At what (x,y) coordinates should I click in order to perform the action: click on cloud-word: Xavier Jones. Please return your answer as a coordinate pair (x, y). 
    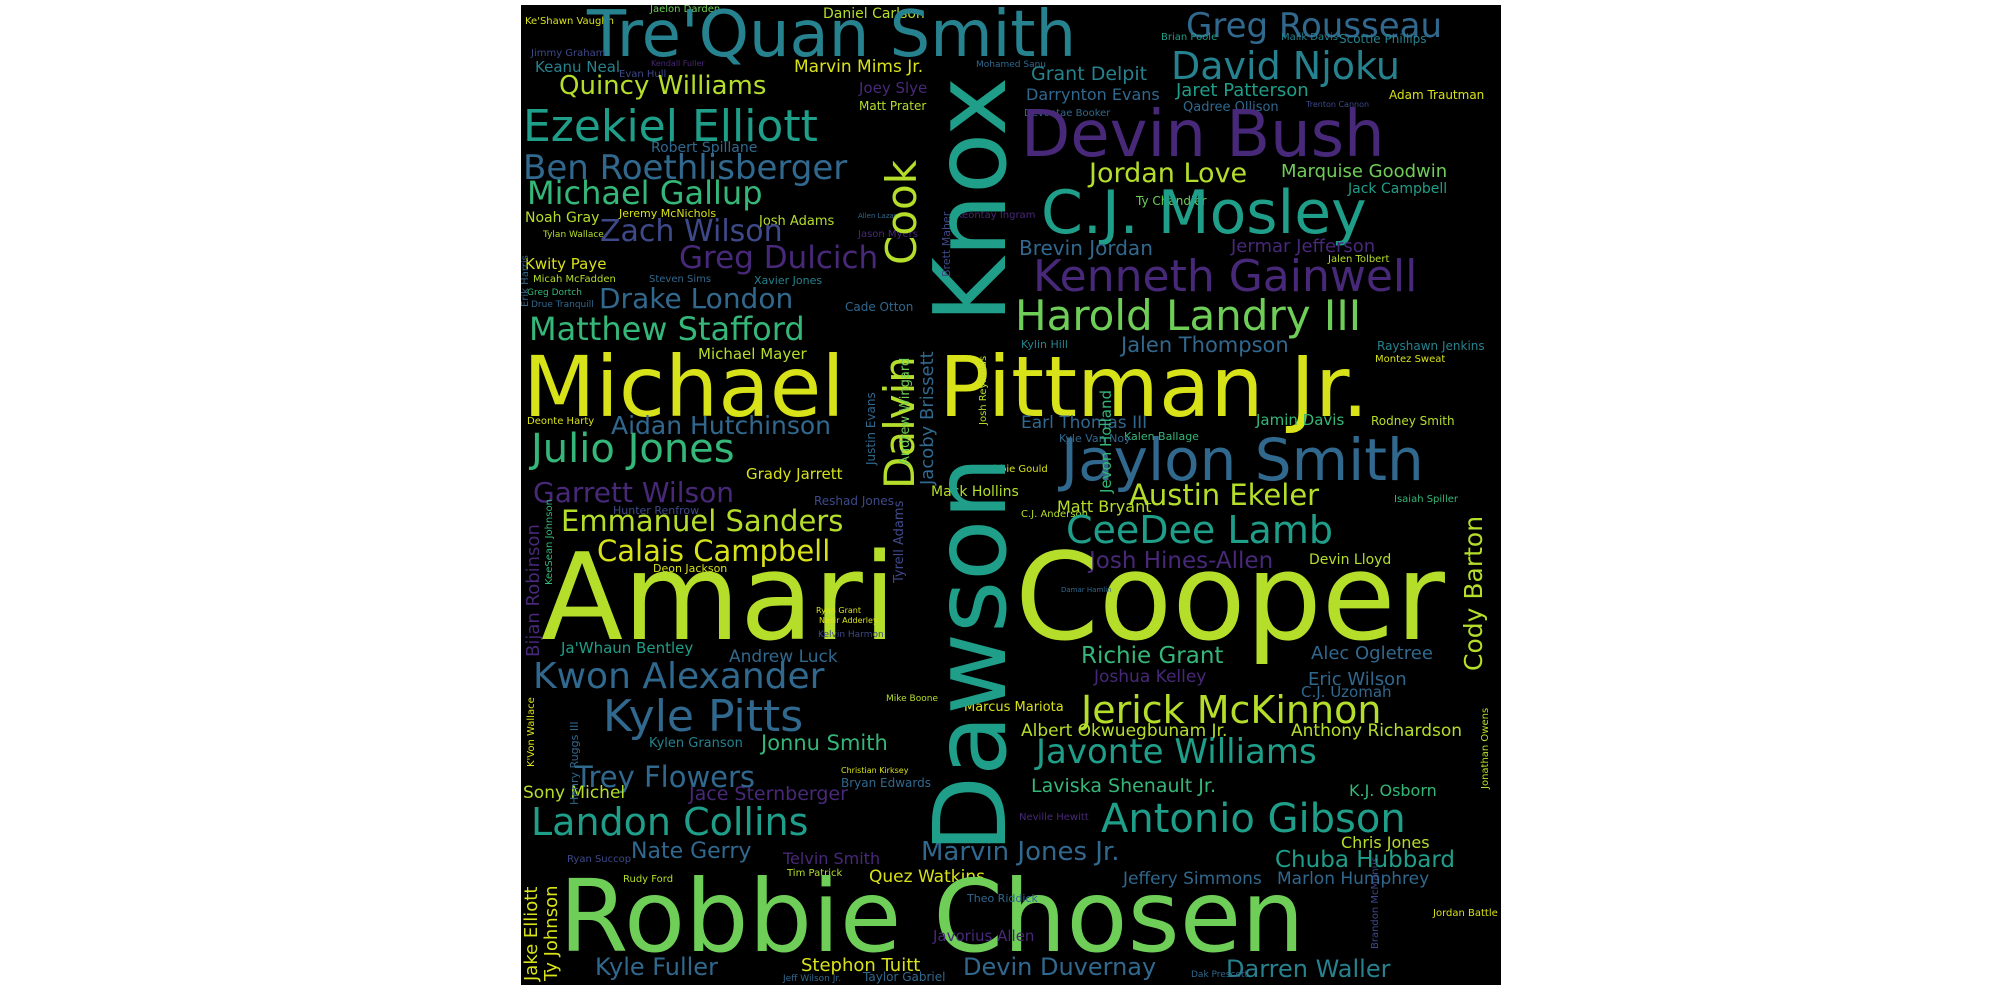
    Looking at the image, I should click on (788, 280).